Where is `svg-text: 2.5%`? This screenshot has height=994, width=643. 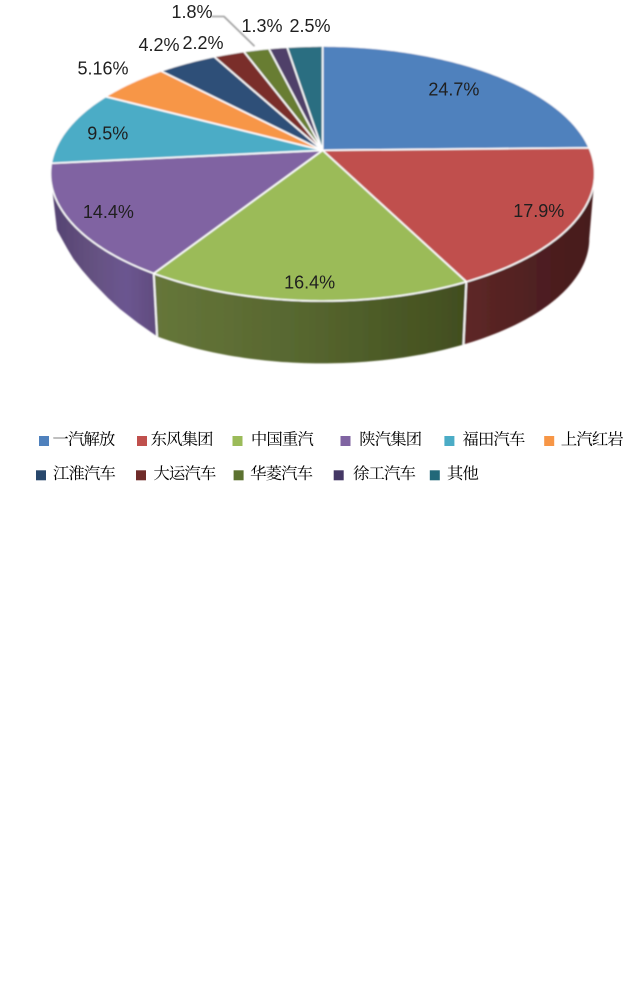 svg-text: 2.5% is located at coordinates (309, 26).